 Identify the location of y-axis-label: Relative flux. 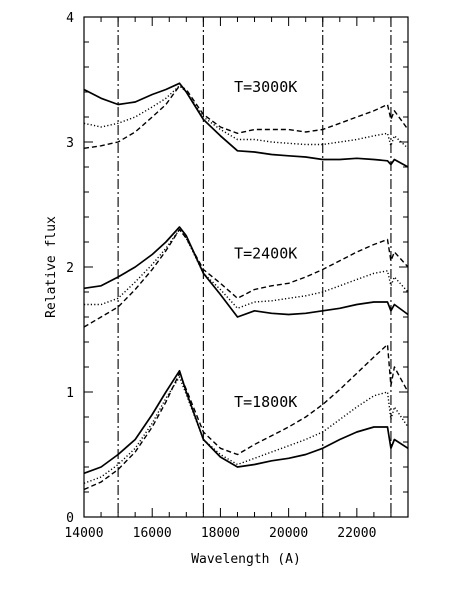
(51, 267).